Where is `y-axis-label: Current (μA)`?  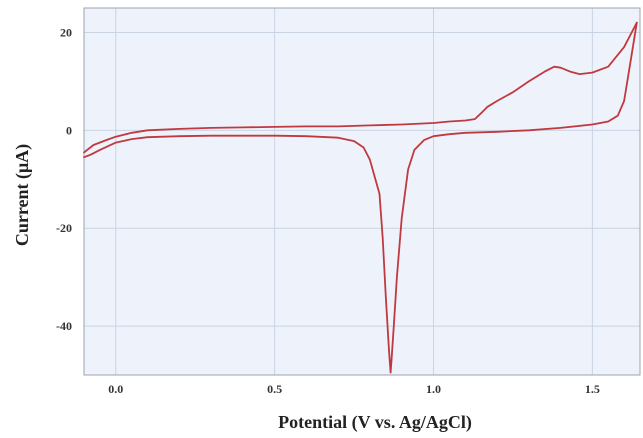 y-axis-label: Current (μA) is located at coordinates (22, 195).